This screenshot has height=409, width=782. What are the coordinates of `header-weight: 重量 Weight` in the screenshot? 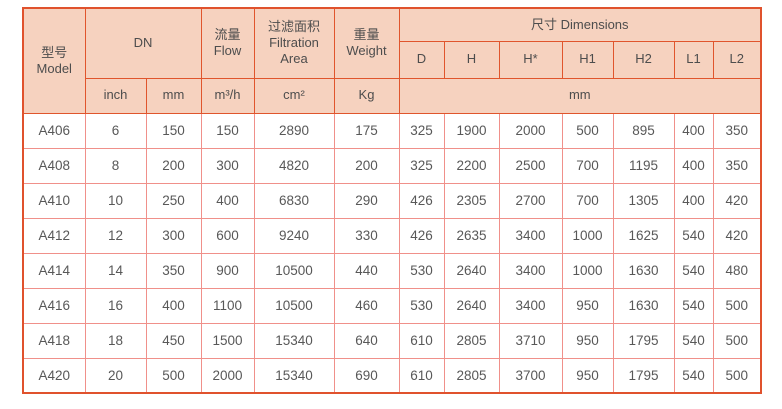 It's located at (366, 43).